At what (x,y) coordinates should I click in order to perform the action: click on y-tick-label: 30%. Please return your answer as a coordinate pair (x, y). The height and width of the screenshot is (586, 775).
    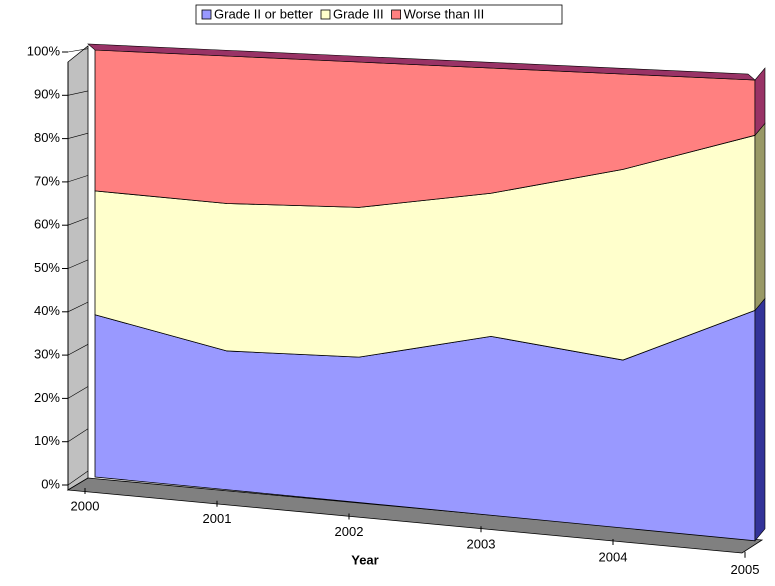
    Looking at the image, I should click on (47, 354).